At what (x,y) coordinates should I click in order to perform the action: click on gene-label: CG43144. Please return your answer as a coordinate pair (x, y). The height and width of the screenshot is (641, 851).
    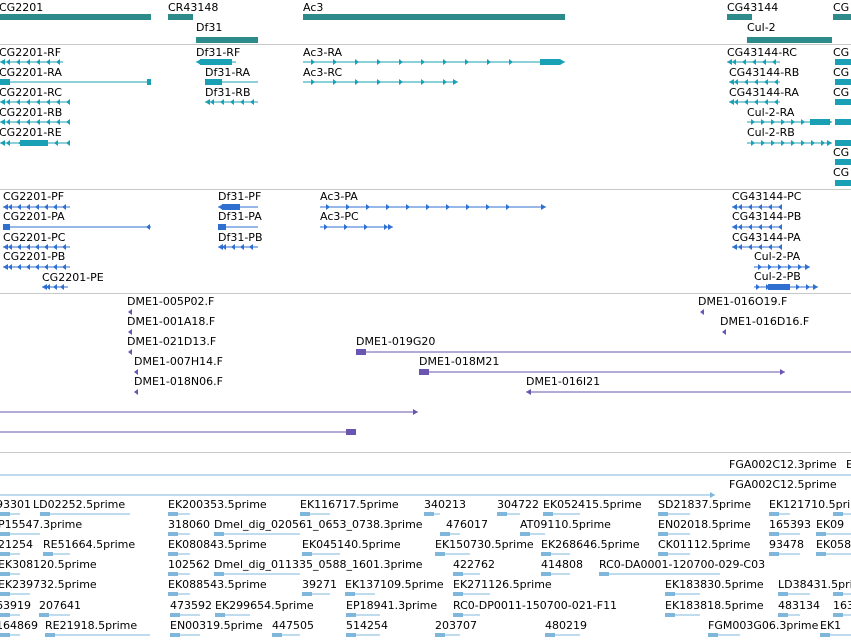
    Looking at the image, I should click on (753, 7).